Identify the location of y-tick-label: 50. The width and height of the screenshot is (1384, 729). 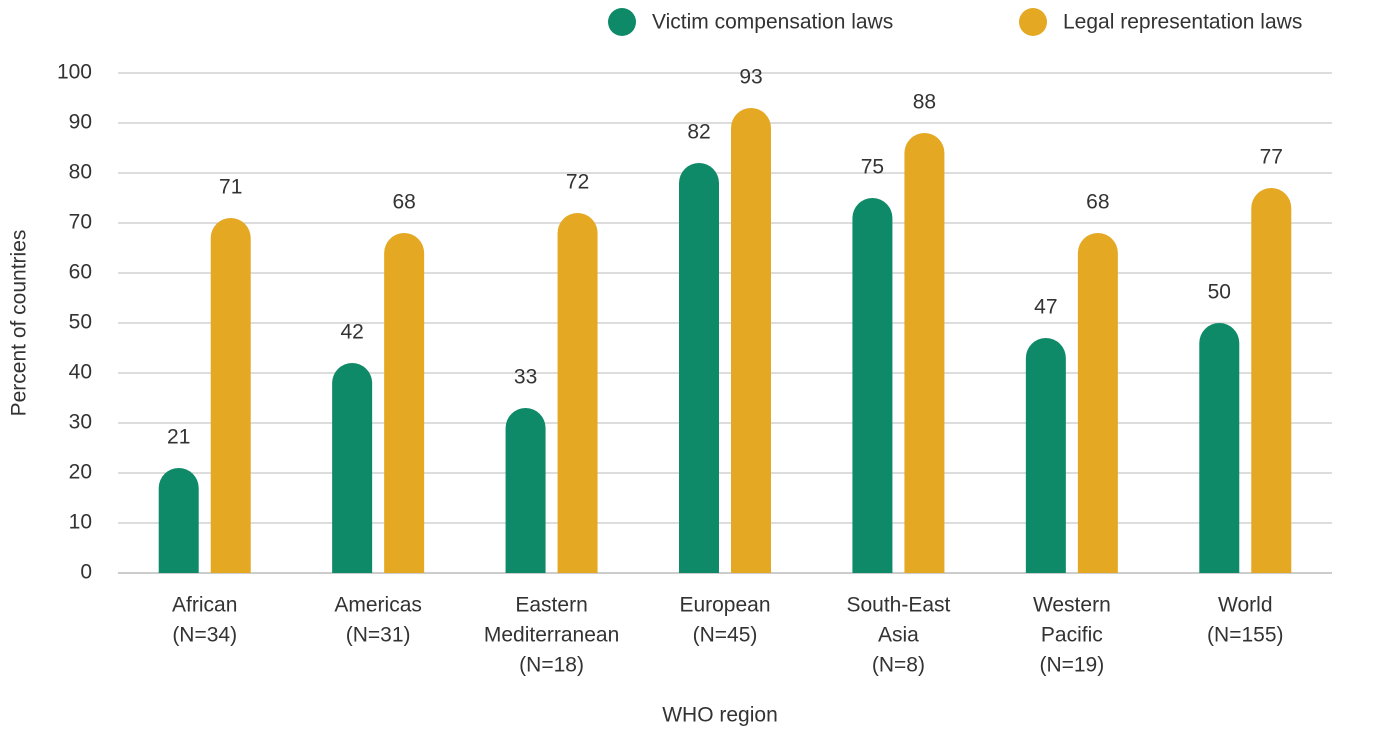
(80, 322).